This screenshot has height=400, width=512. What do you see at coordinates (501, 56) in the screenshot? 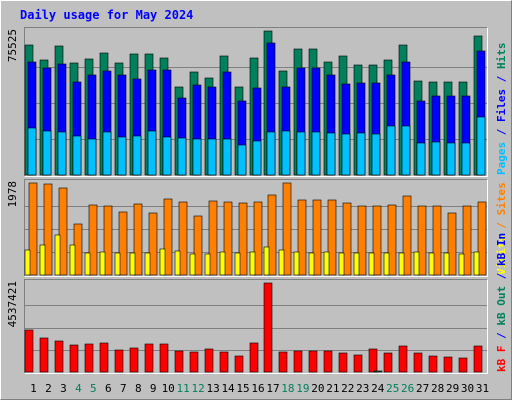
I see `legend-part: Hits` at bounding box center [501, 56].